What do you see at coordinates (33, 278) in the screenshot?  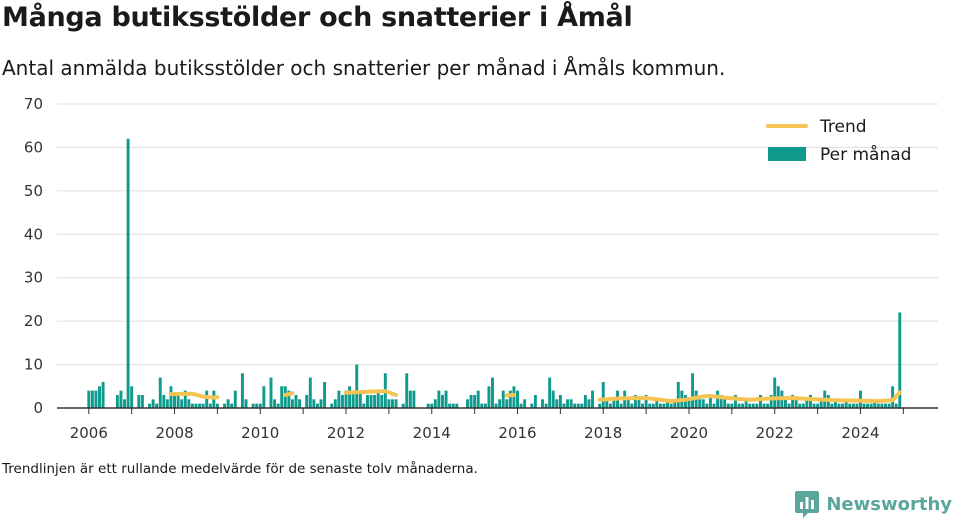 I see `y-tick-label: 30` at bounding box center [33, 278].